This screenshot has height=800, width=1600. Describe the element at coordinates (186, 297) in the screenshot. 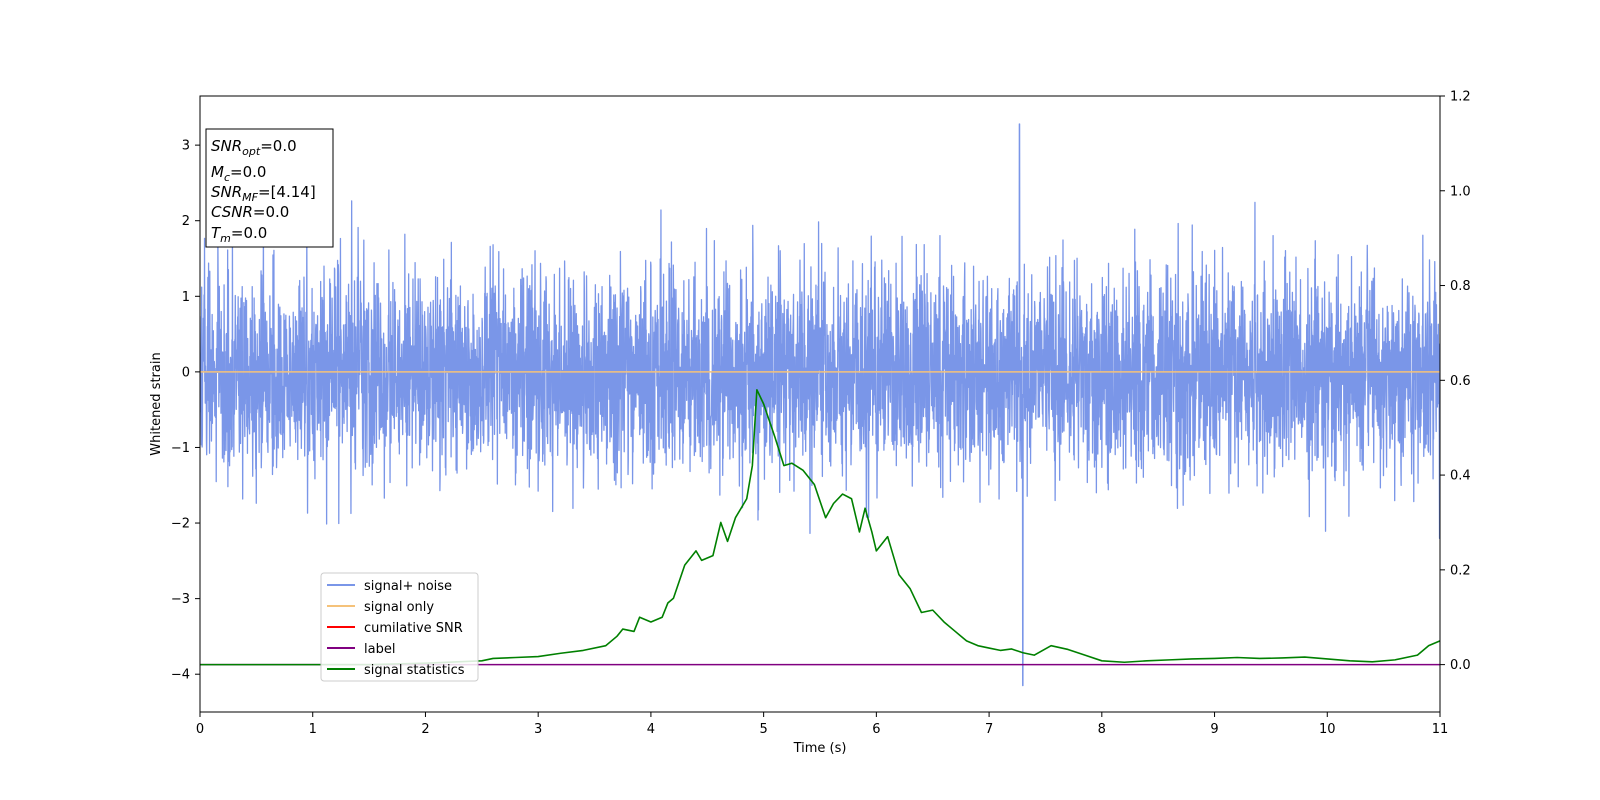

I see `y-tick-label: 1` at that location.